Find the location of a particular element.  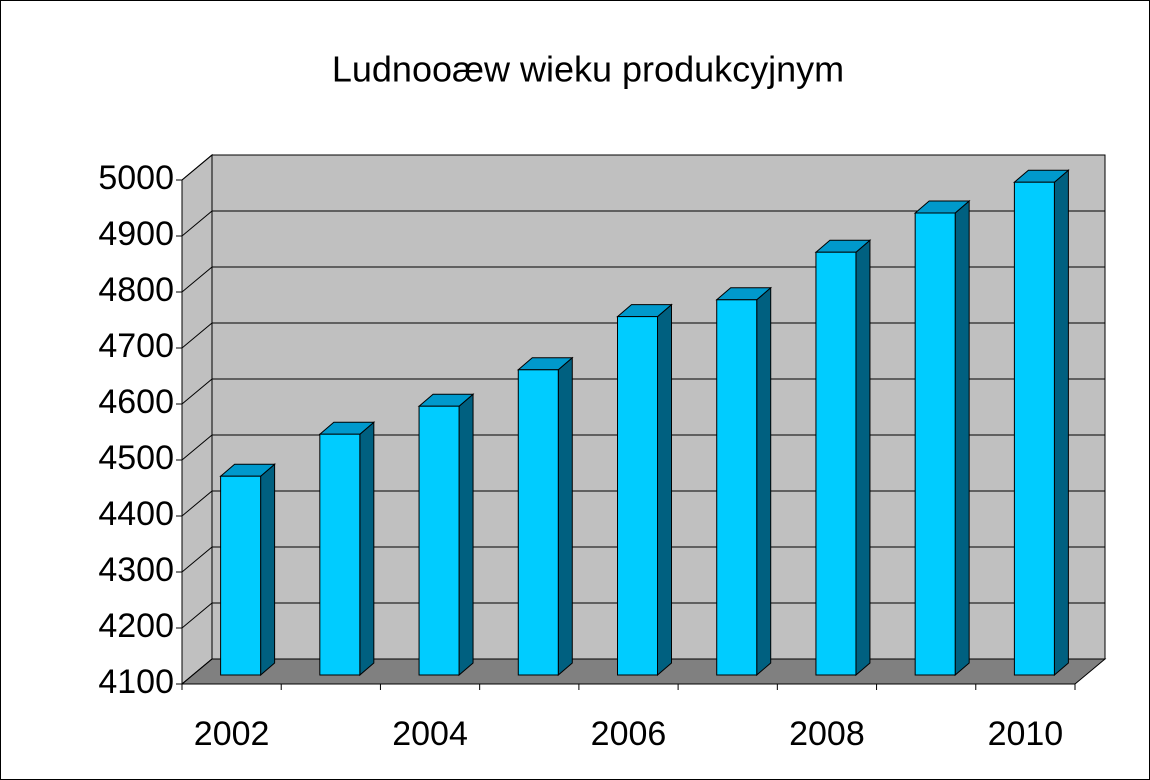

side-wall is located at coordinates (197, 419).